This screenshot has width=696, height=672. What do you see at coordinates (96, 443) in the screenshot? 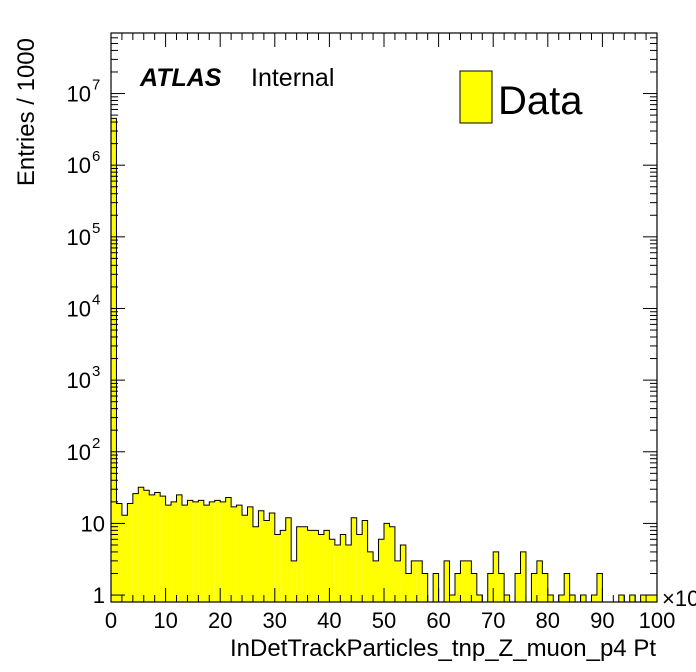
I see `y-tick-exponent: 2` at bounding box center [96, 443].